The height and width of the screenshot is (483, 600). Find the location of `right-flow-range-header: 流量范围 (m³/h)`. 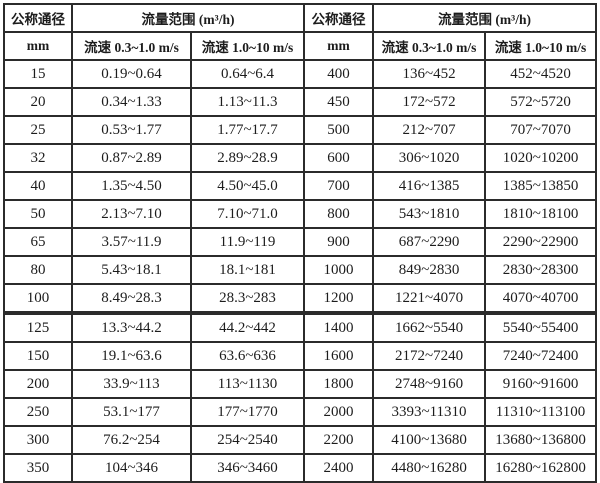

right-flow-range-header: 流量范围 (m³/h) is located at coordinates (485, 18).